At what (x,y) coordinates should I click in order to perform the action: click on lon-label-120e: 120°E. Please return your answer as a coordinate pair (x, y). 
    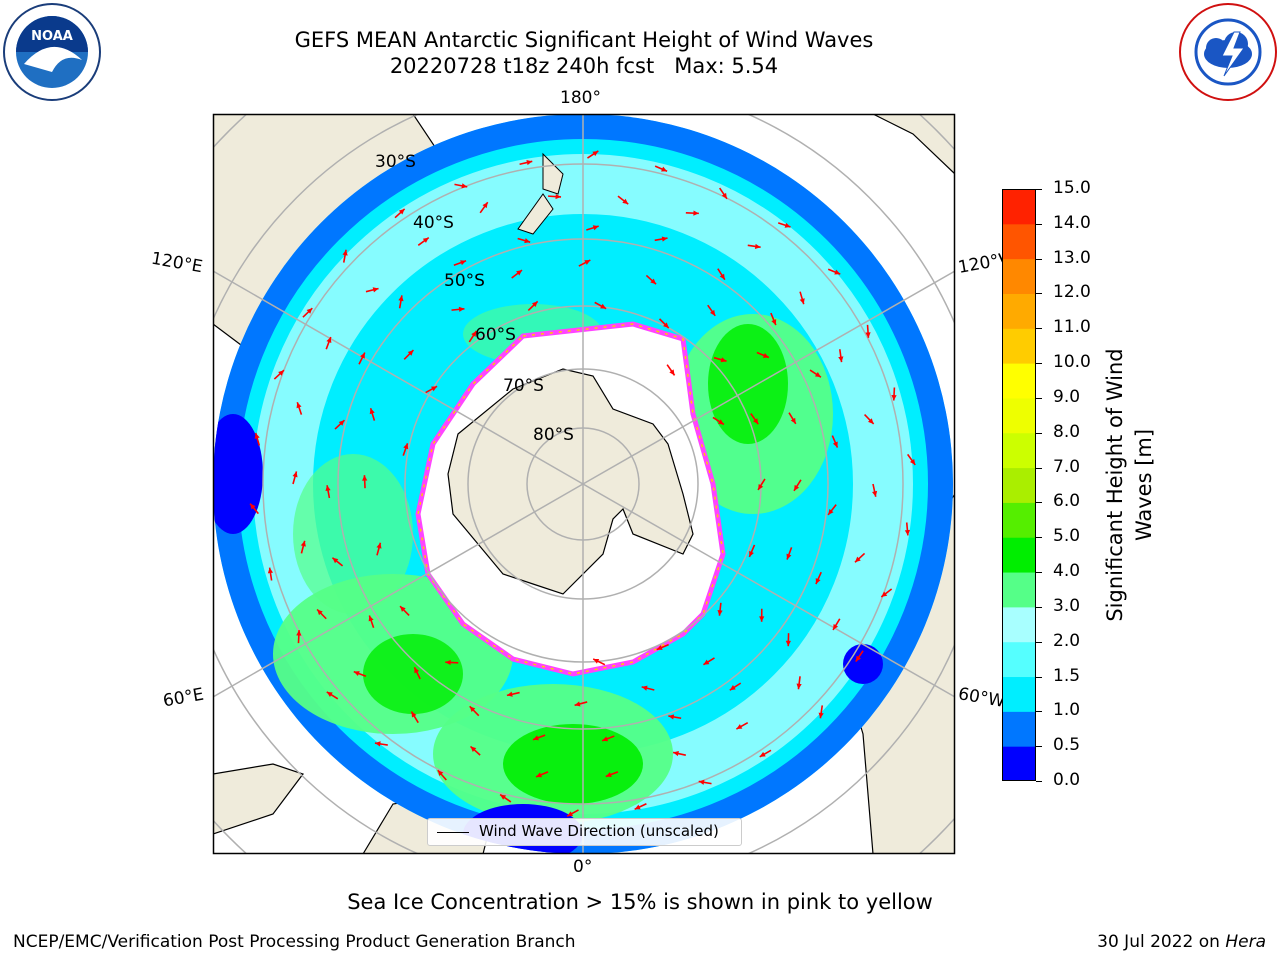
    Looking at the image, I should click on (177, 263).